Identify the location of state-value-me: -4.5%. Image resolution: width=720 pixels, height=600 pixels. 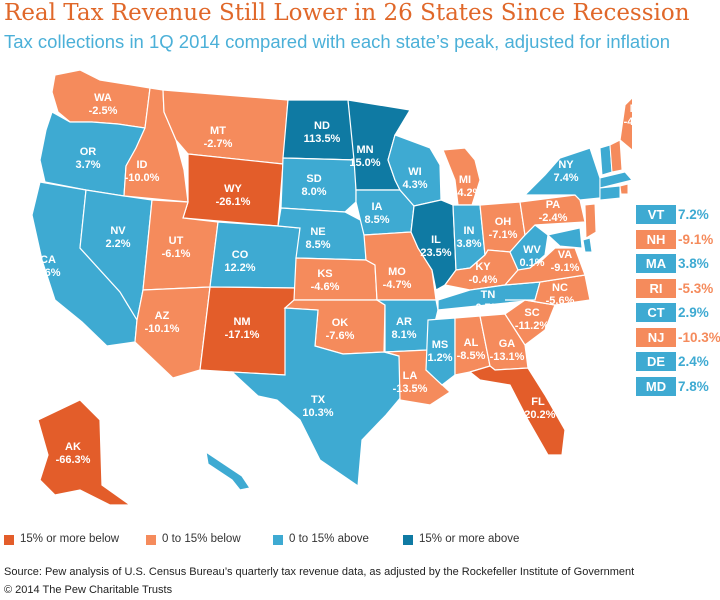
(628, 122).